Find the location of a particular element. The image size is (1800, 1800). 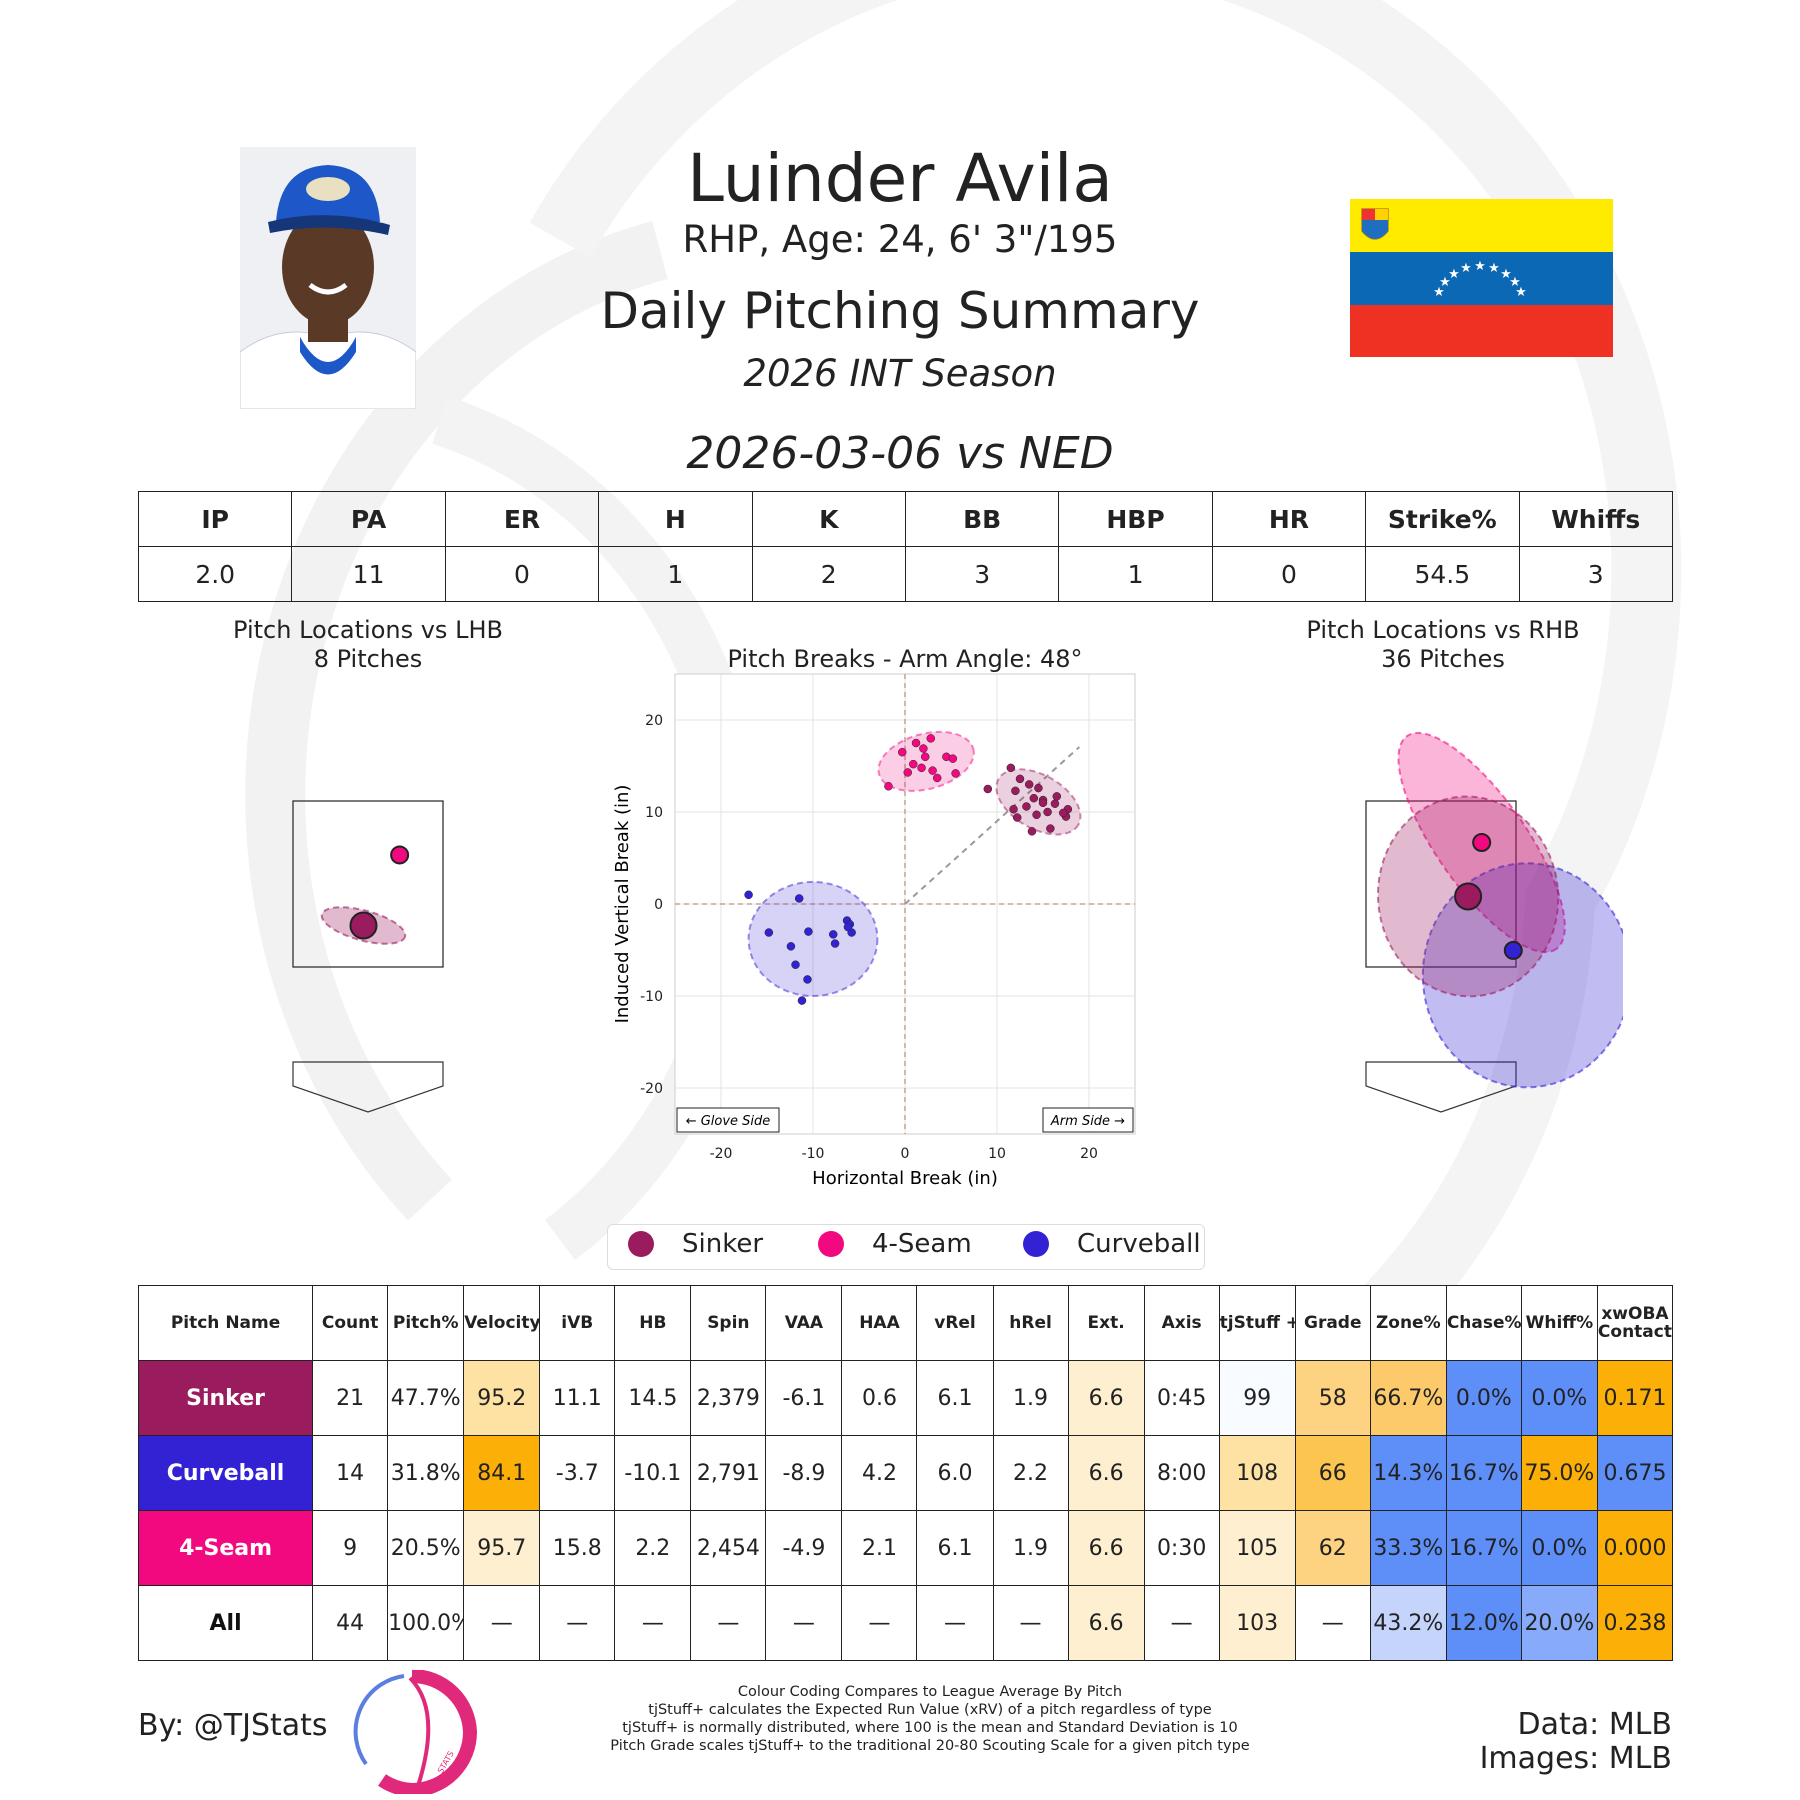

pitch-table-header-cell: HAA is located at coordinates (879, 1323).